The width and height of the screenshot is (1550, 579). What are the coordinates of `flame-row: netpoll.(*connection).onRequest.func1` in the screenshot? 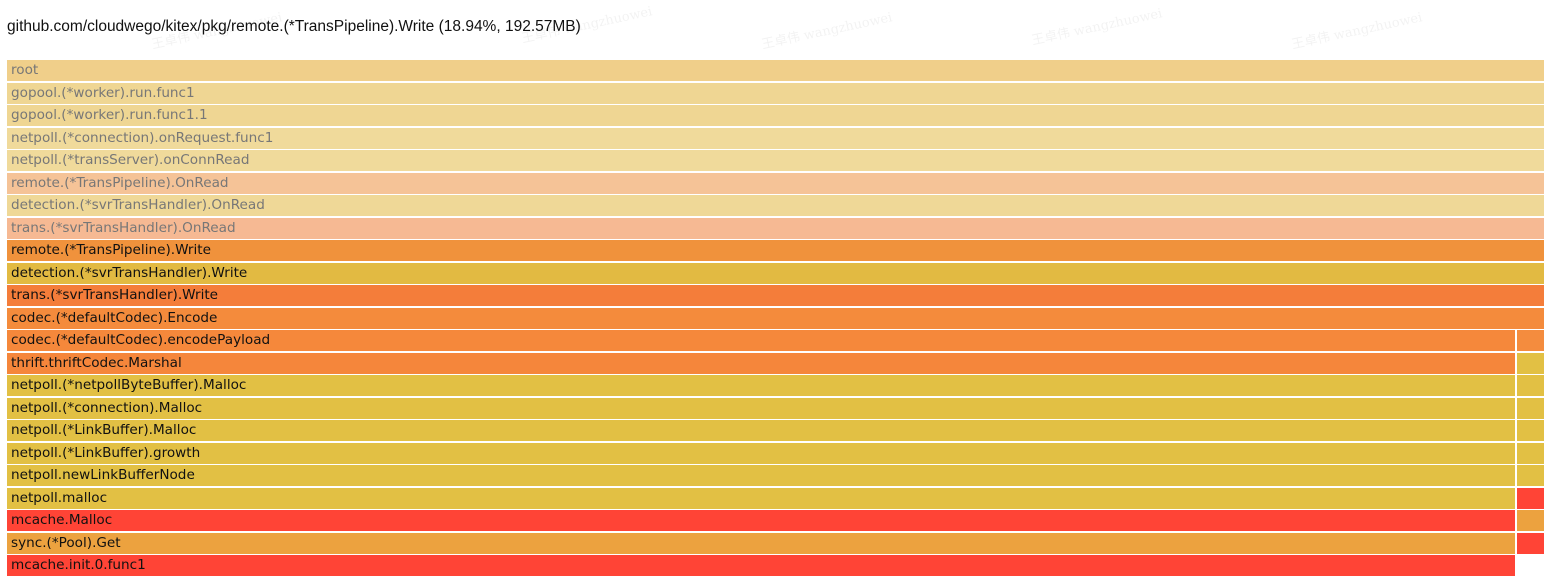 It's located at (775, 139).